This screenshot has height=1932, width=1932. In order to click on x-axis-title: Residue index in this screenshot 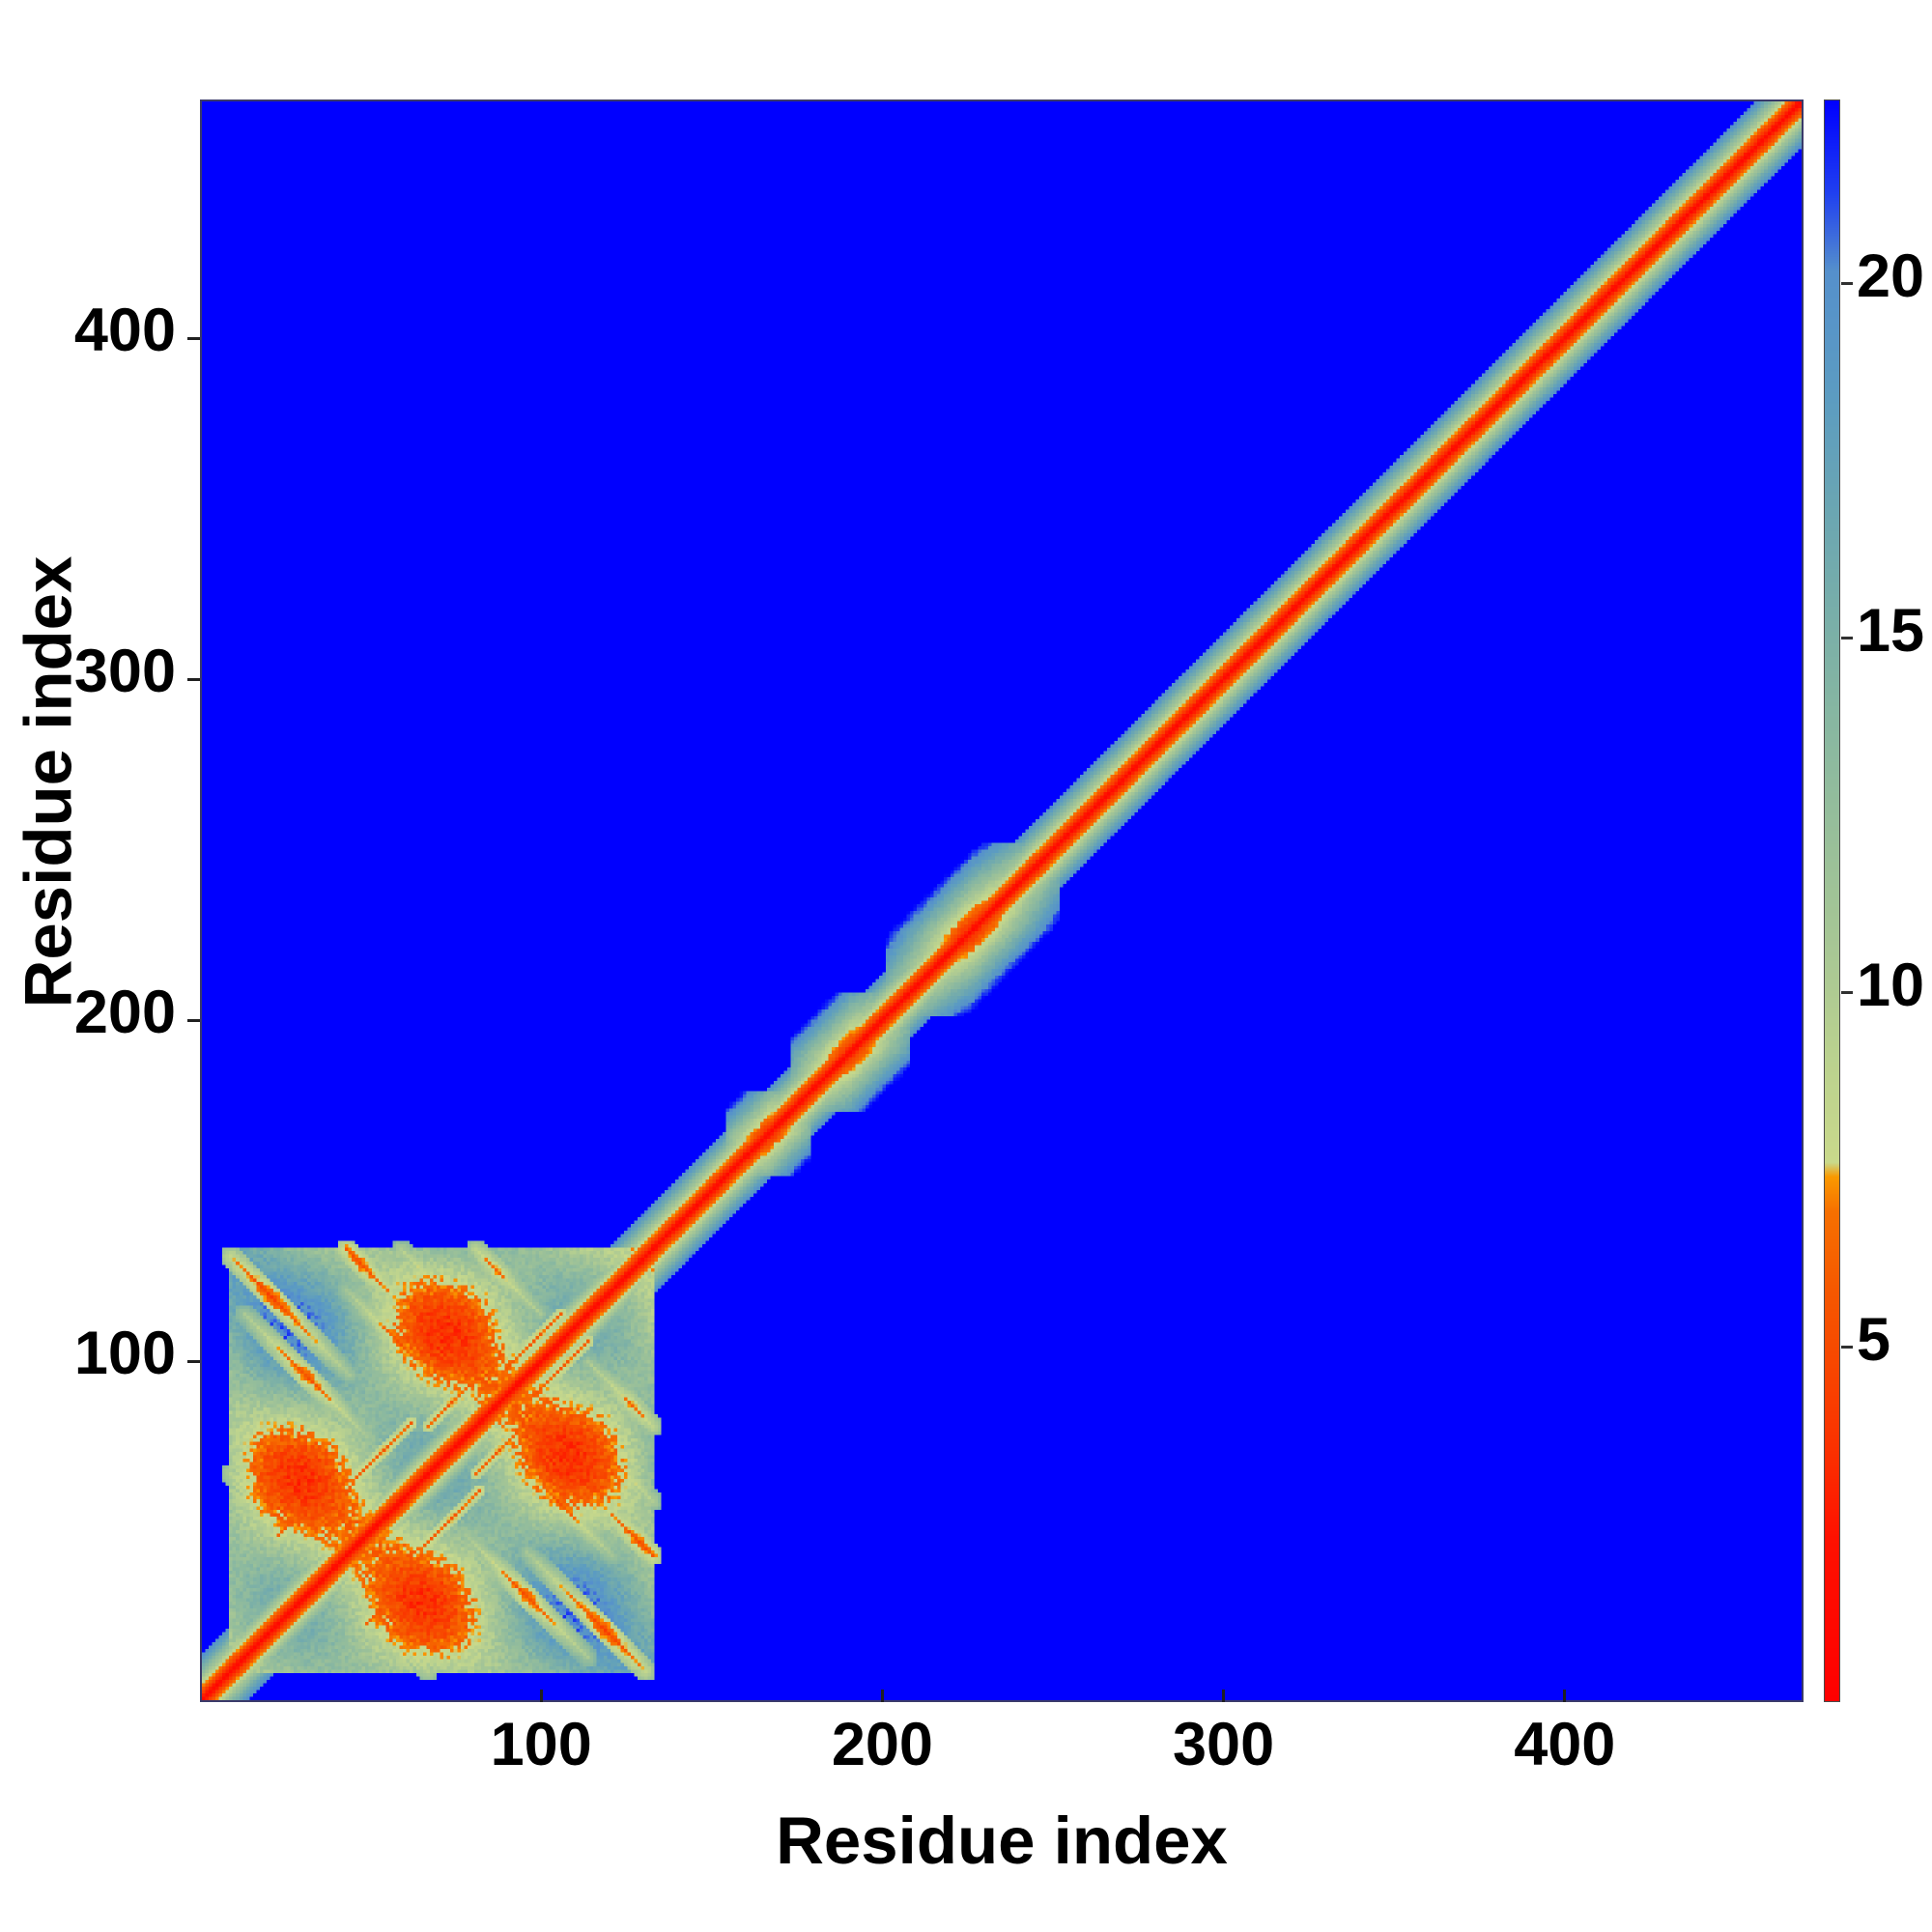, I will do `click(1002, 1841)`.